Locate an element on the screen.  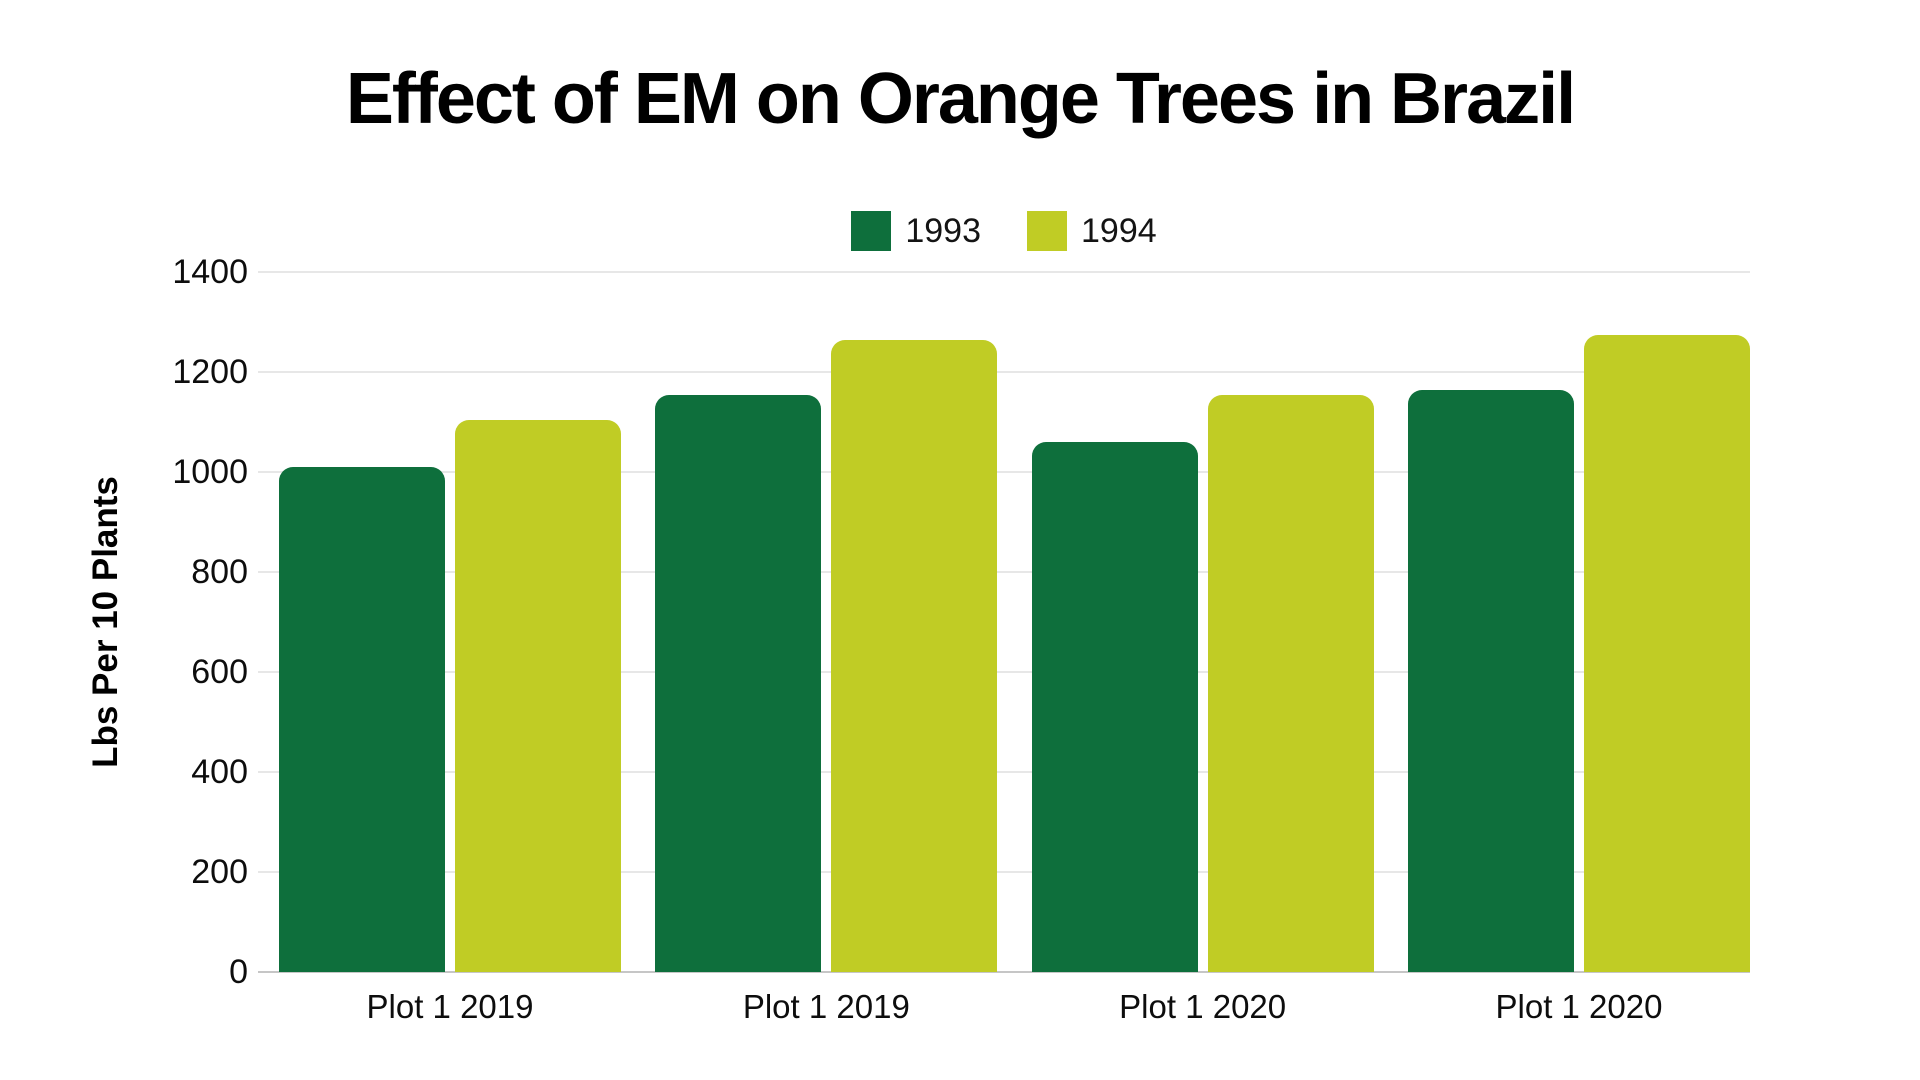
bar-1994-group1 is located at coordinates (538, 695).